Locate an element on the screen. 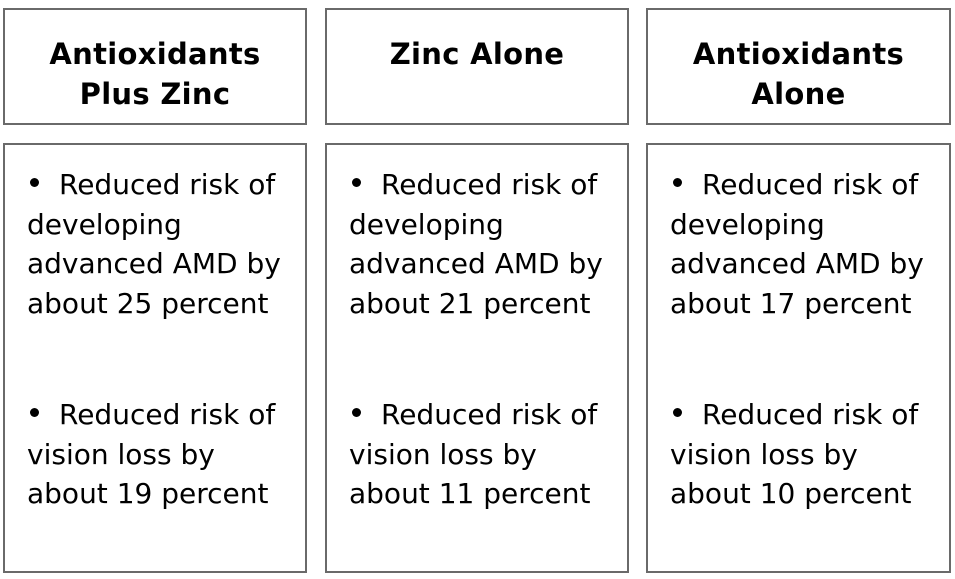 This screenshot has width=955, height=579. column-title: Zinc Alone is located at coordinates (477, 54).